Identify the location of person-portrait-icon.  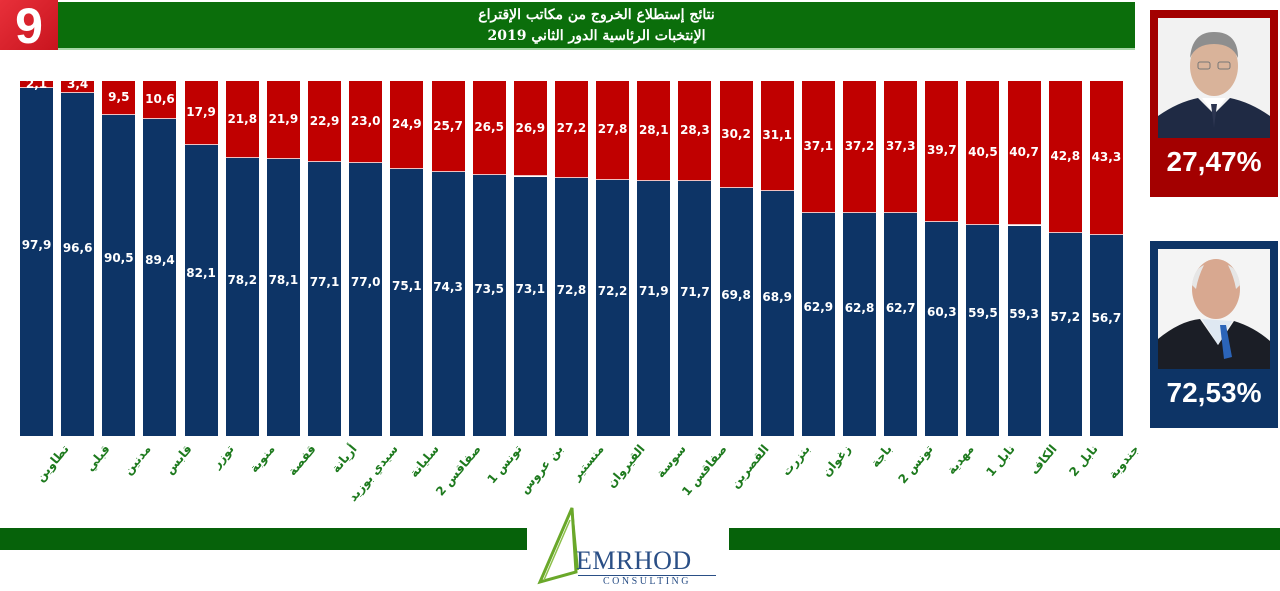
(1214, 309).